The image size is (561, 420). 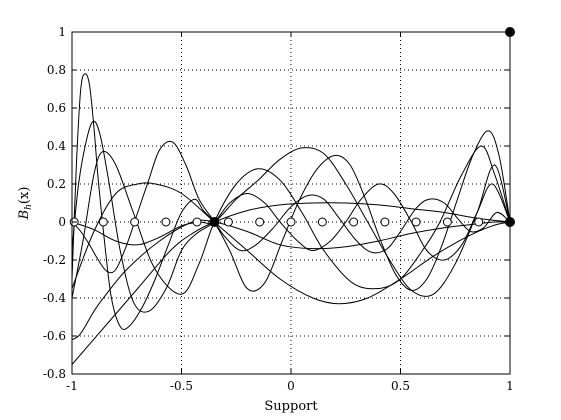 I want to click on y-tick-label: 0.4, so click(x=56, y=146).